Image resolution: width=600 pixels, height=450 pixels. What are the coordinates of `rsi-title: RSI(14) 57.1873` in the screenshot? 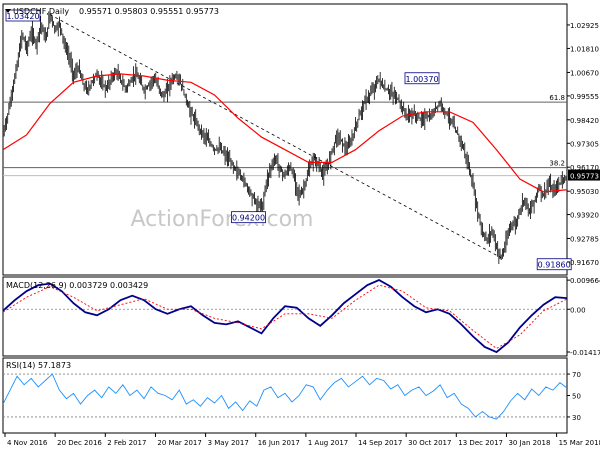 It's located at (38, 365).